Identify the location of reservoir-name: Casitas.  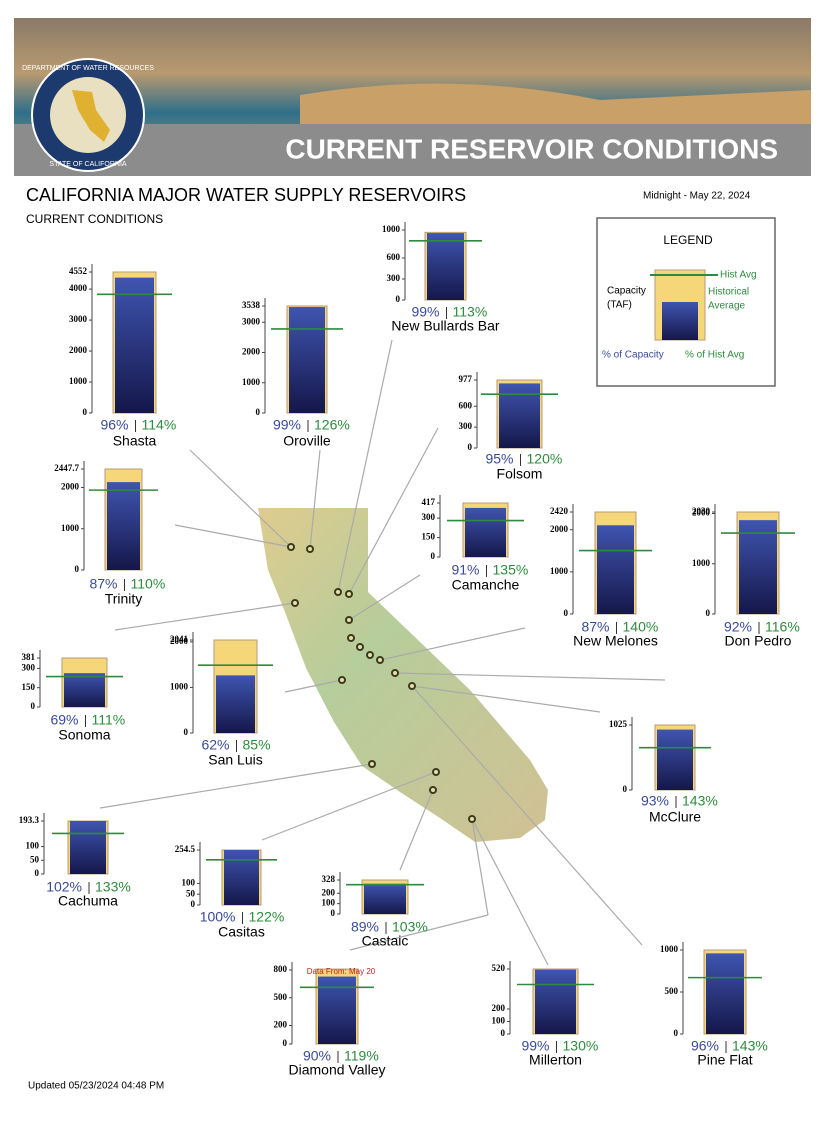
(241, 932).